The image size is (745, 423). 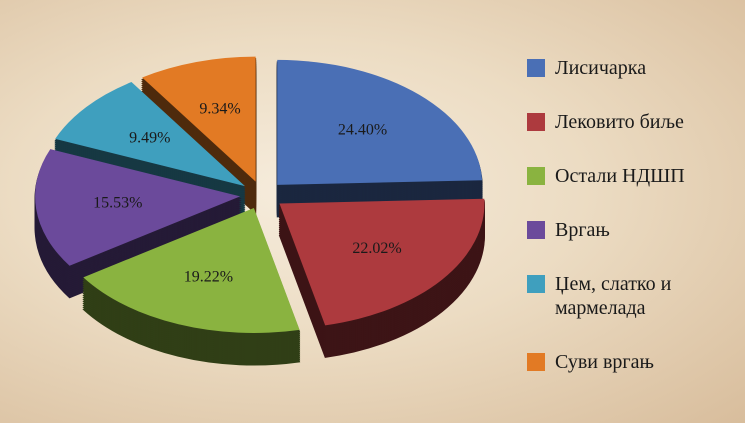 I want to click on value-label: 15.53%, so click(x=117, y=203).